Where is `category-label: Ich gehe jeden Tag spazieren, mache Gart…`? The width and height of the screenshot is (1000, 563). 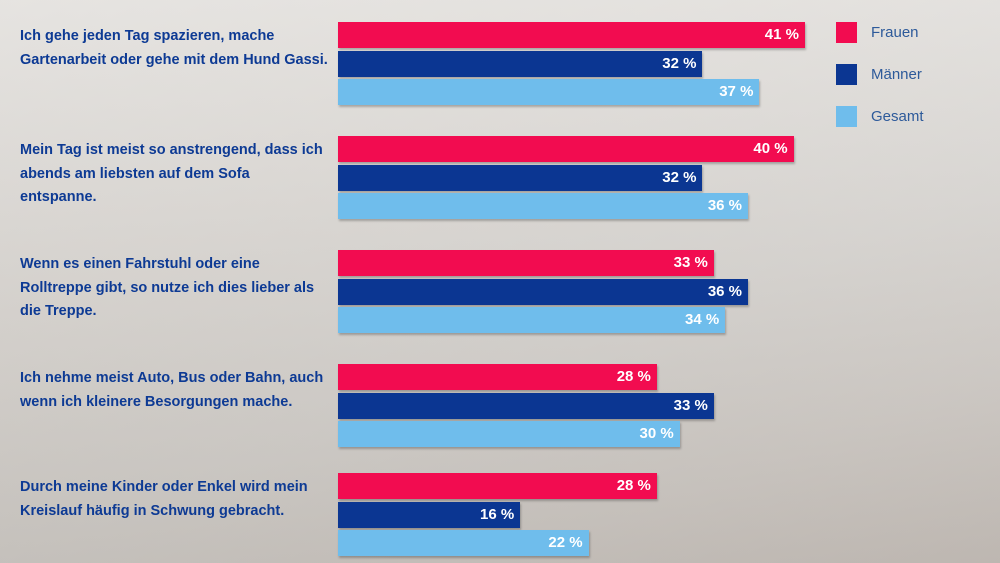 category-label: Ich gehe jeden Tag spazieren, mache Gart… is located at coordinates (174, 48).